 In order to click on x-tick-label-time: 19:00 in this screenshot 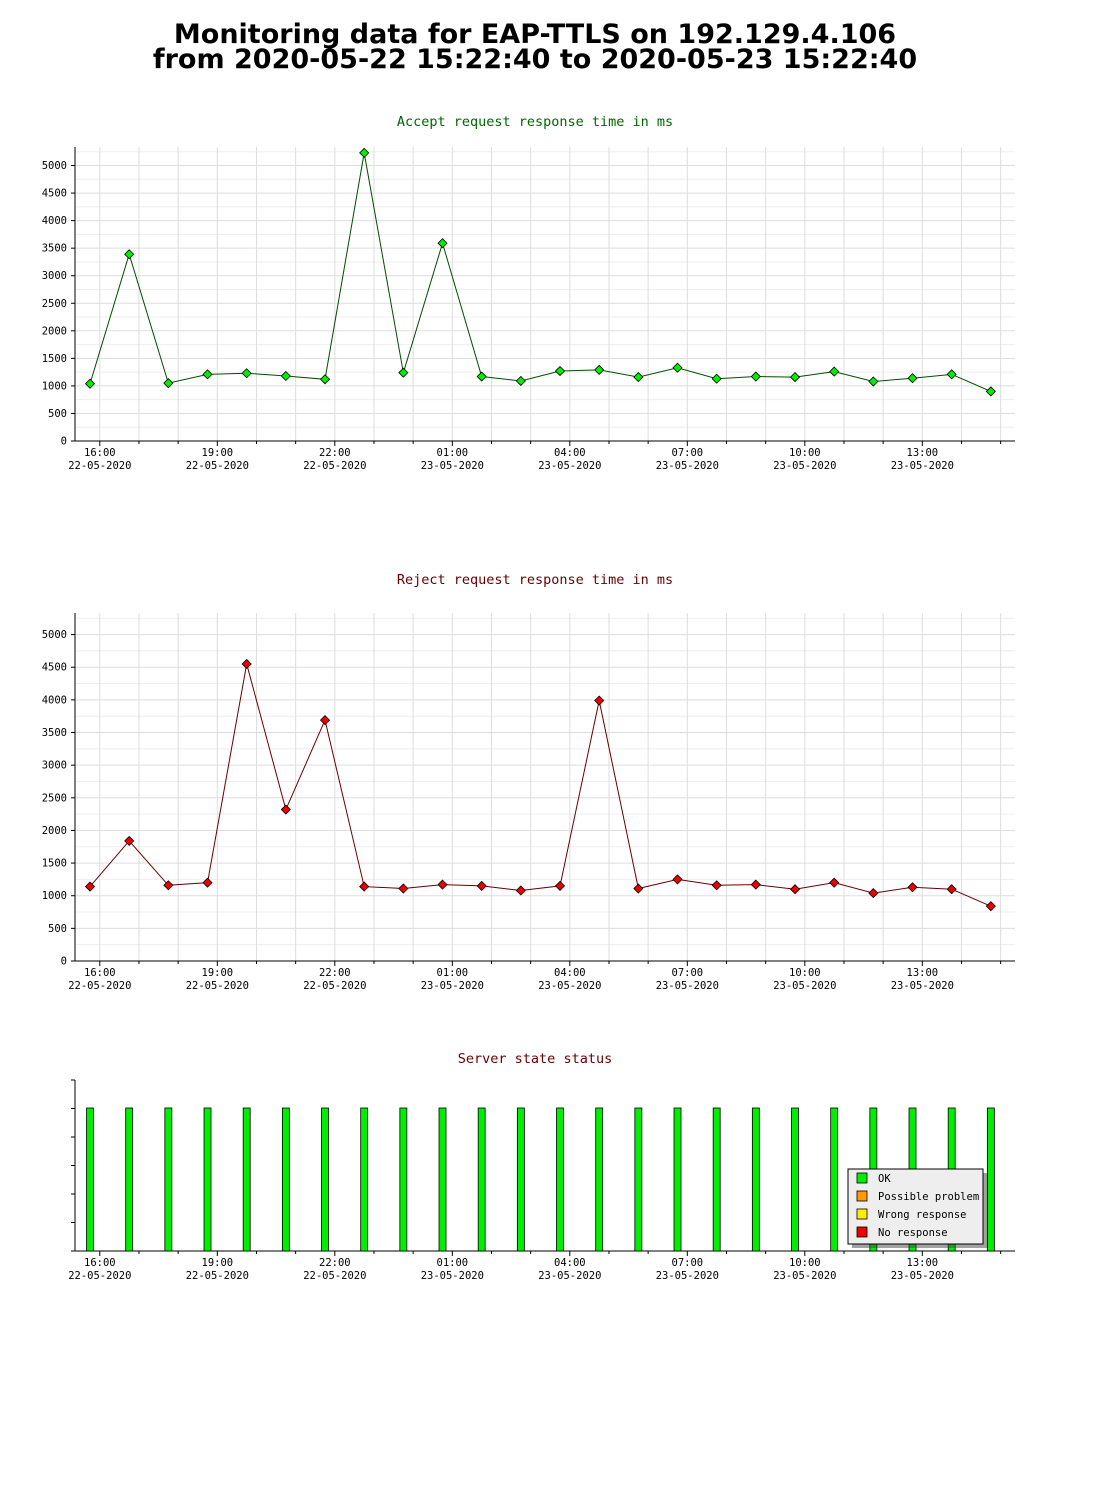, I will do `click(218, 973)`.